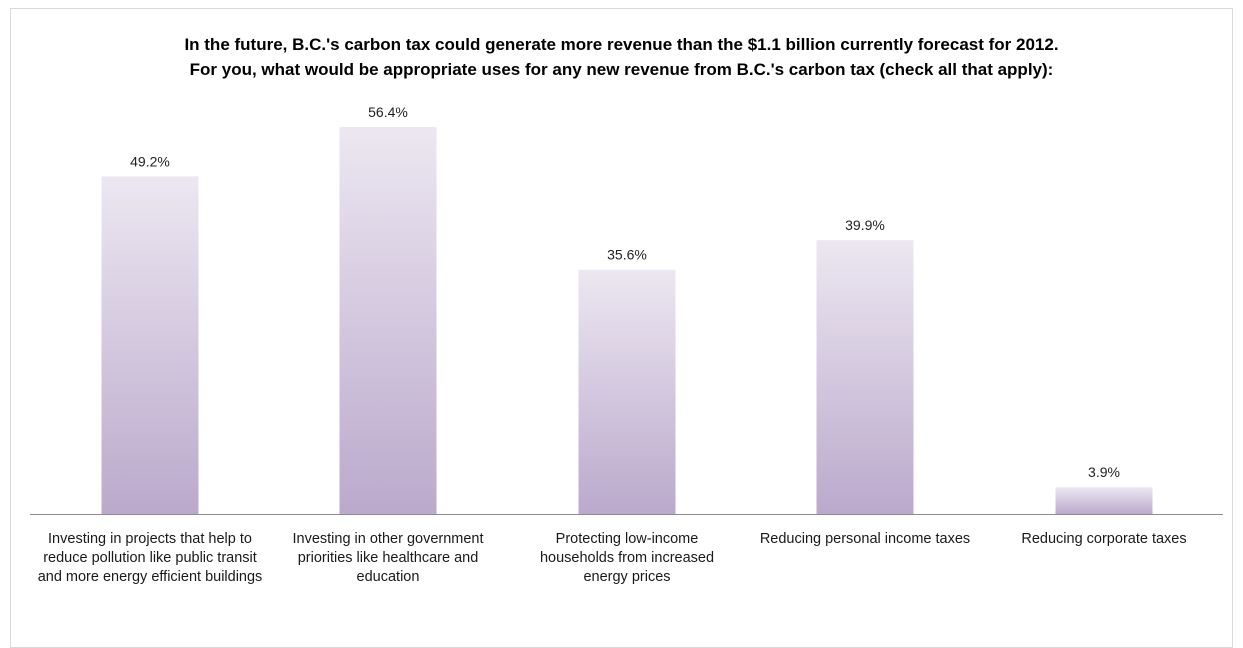 The height and width of the screenshot is (648, 1243). I want to click on data-label-4: 39.9%, so click(865, 225).